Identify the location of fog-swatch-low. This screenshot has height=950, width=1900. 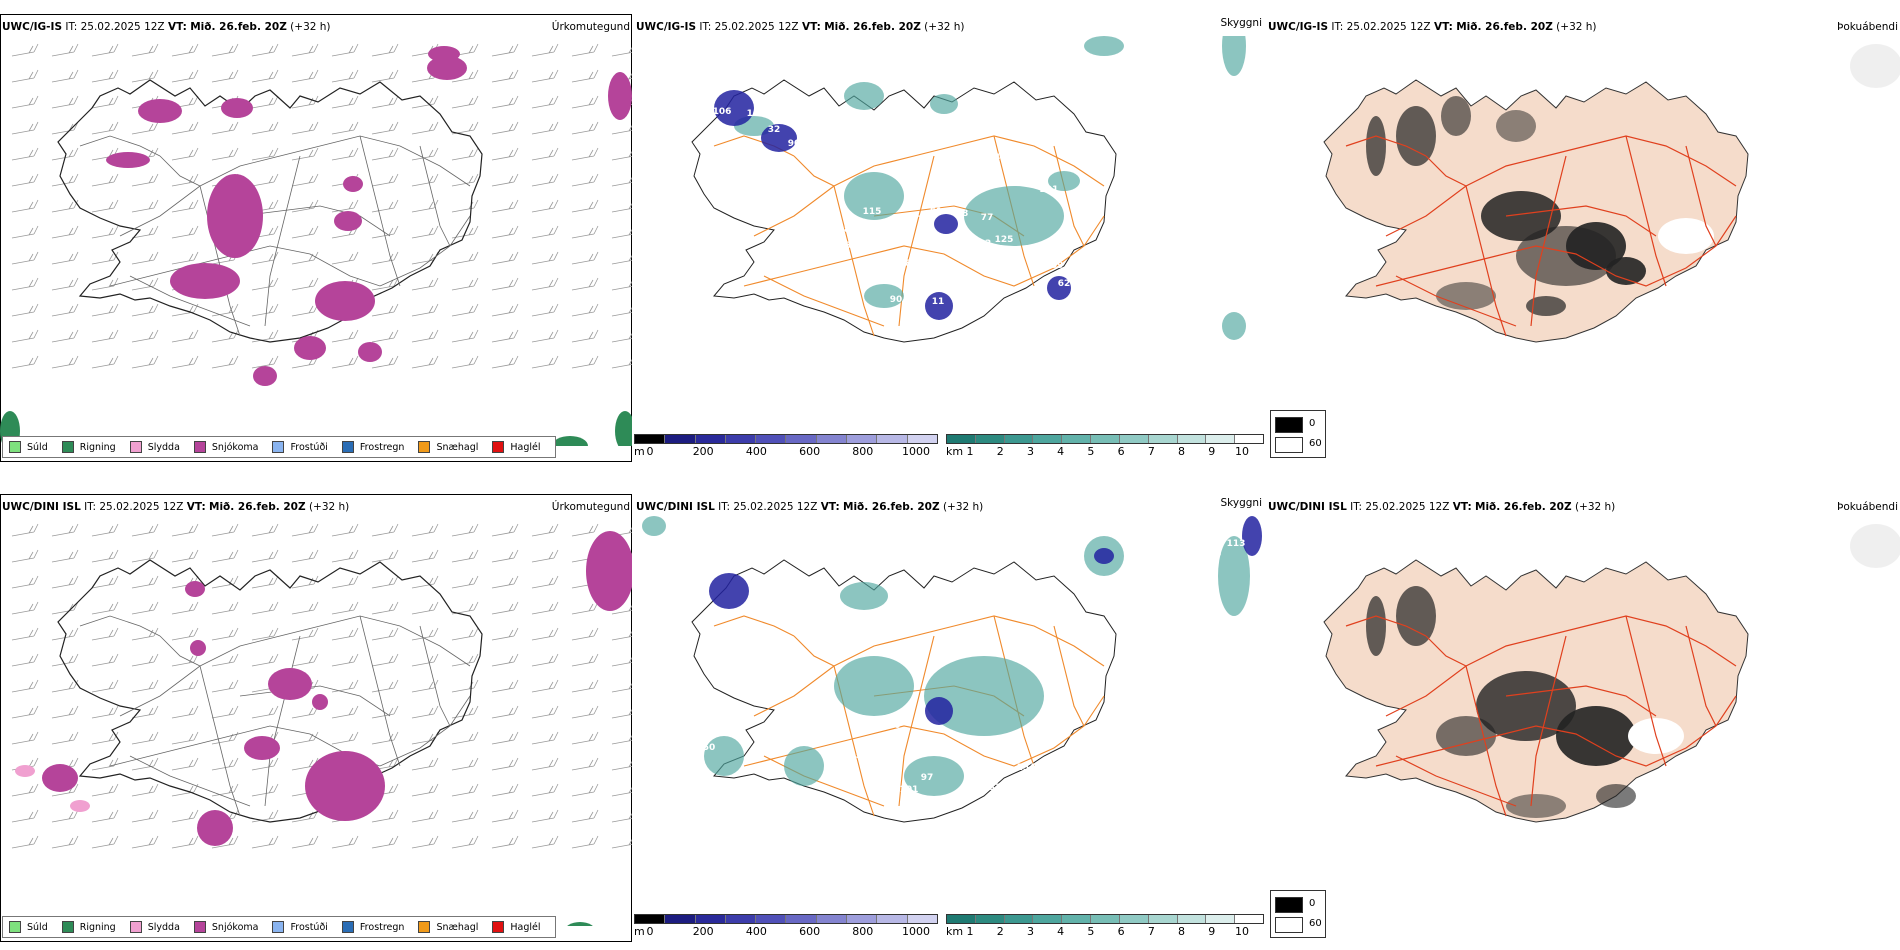
(1289, 925).